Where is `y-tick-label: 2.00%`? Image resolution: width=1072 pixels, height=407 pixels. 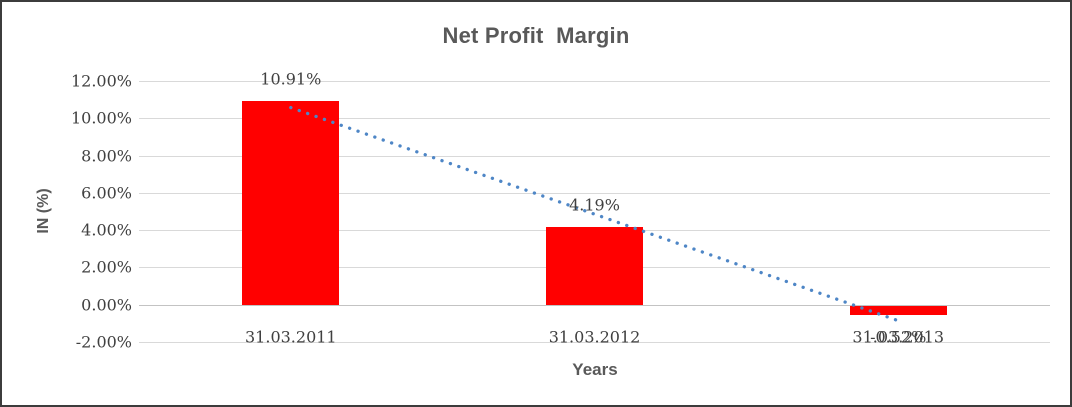
y-tick-label: 2.00% is located at coordinates (106, 267).